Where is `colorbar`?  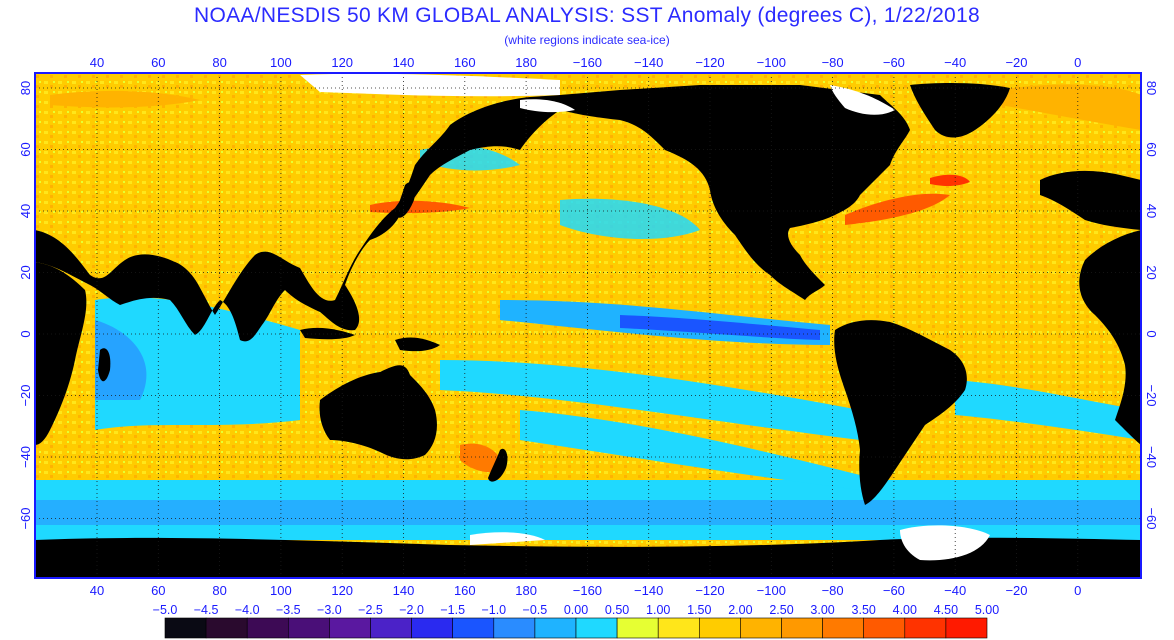
colorbar is located at coordinates (576, 628).